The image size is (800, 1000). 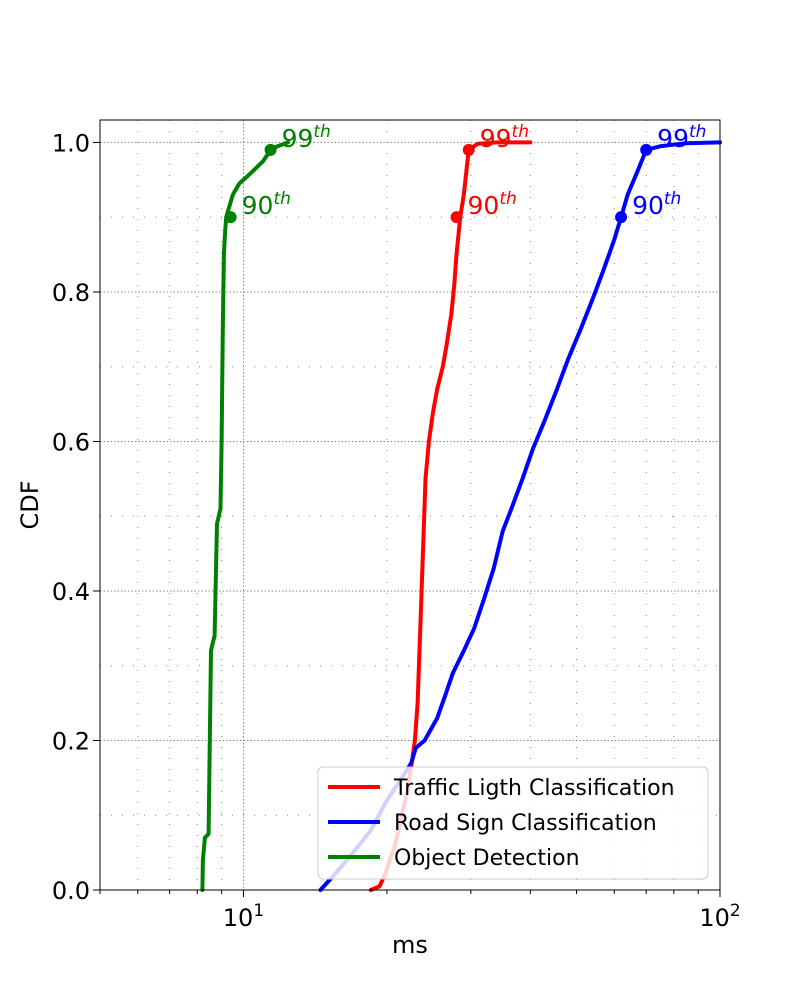 I want to click on y-tick-label: 0.8, so click(x=71, y=293).